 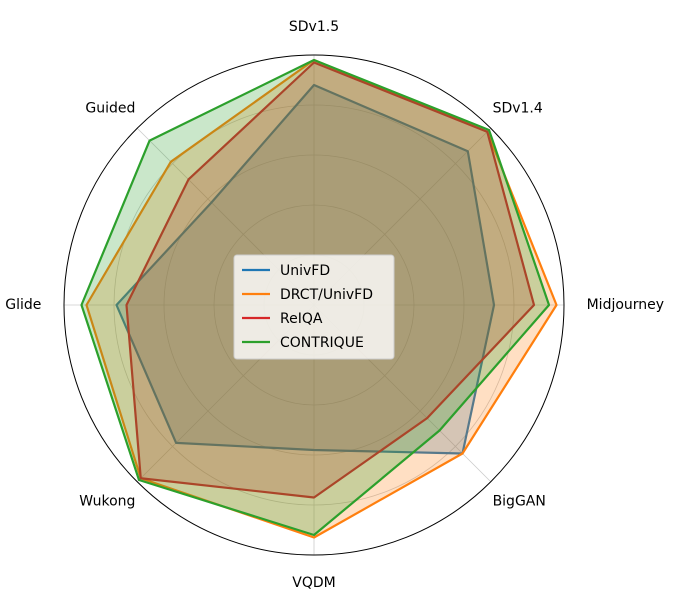 I want to click on legend-label: CONTRIQUE, so click(x=322, y=343).